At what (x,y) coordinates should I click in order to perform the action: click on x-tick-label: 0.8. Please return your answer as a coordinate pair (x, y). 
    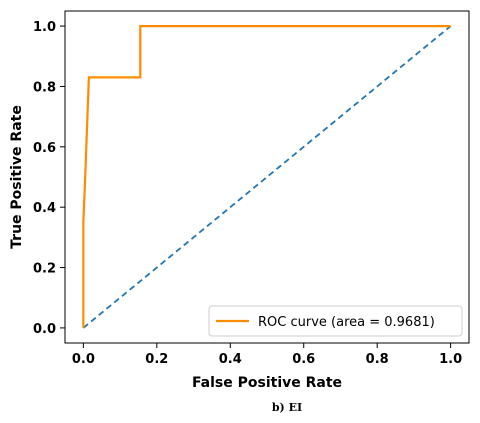
    Looking at the image, I should click on (377, 359).